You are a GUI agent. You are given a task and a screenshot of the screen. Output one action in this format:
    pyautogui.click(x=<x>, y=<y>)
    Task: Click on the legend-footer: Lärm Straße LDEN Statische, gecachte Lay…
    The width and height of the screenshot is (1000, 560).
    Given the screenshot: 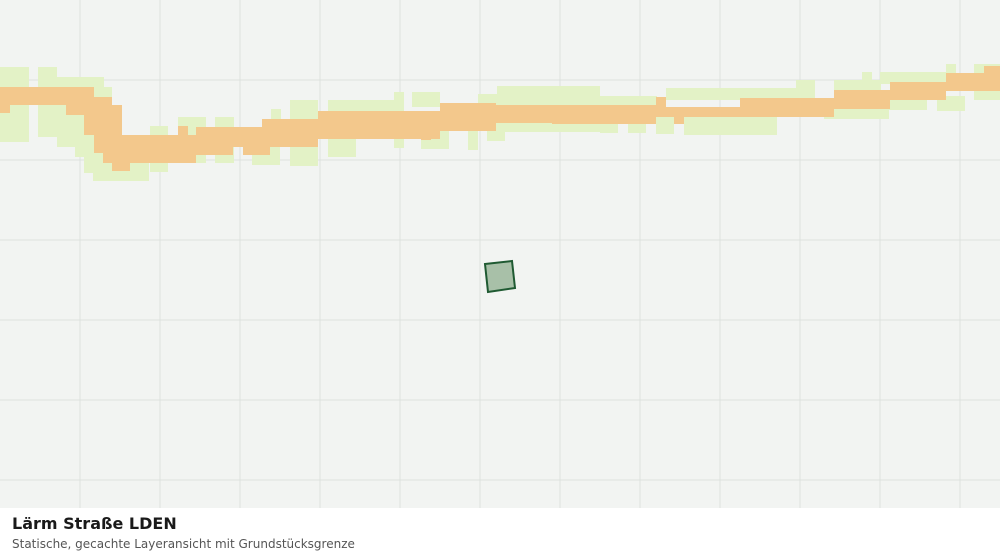 What is the action you would take?
    pyautogui.click(x=500, y=534)
    